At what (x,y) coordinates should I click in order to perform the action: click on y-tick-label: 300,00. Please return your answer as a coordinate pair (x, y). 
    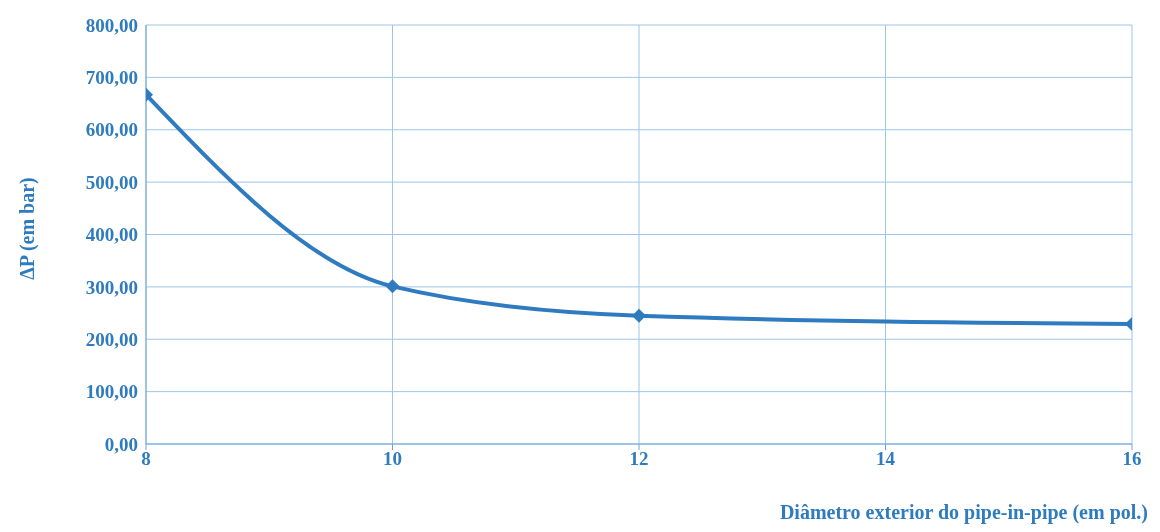
    Looking at the image, I should click on (111, 287).